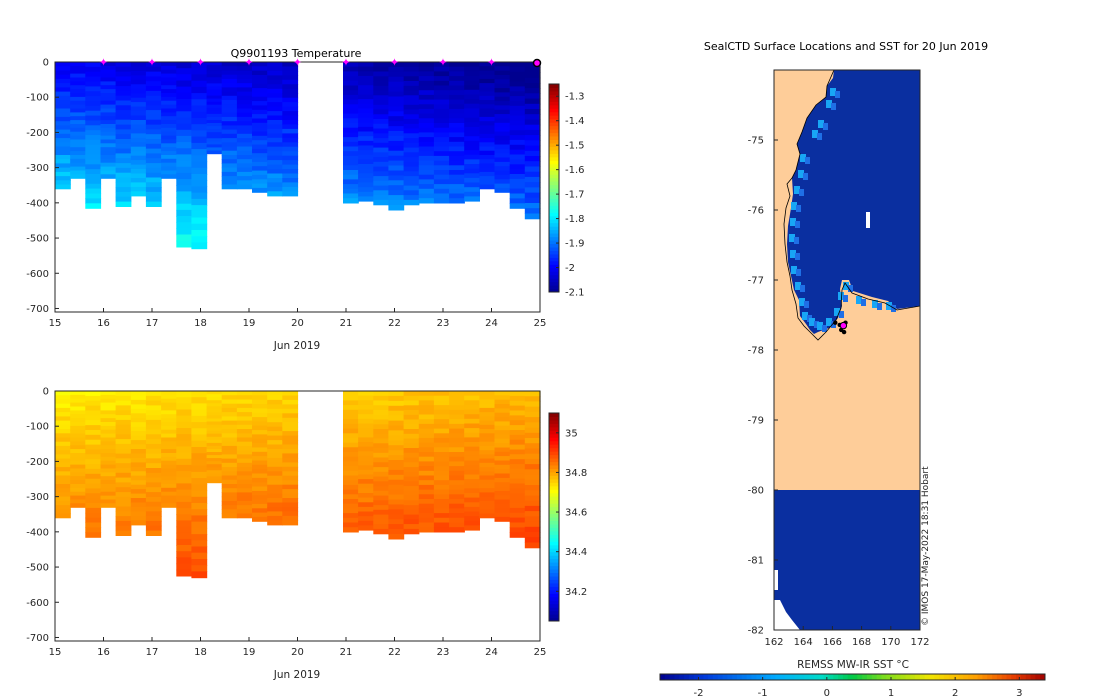  What do you see at coordinates (875, 304) in the screenshot?
I see `coastal-cell` at bounding box center [875, 304].